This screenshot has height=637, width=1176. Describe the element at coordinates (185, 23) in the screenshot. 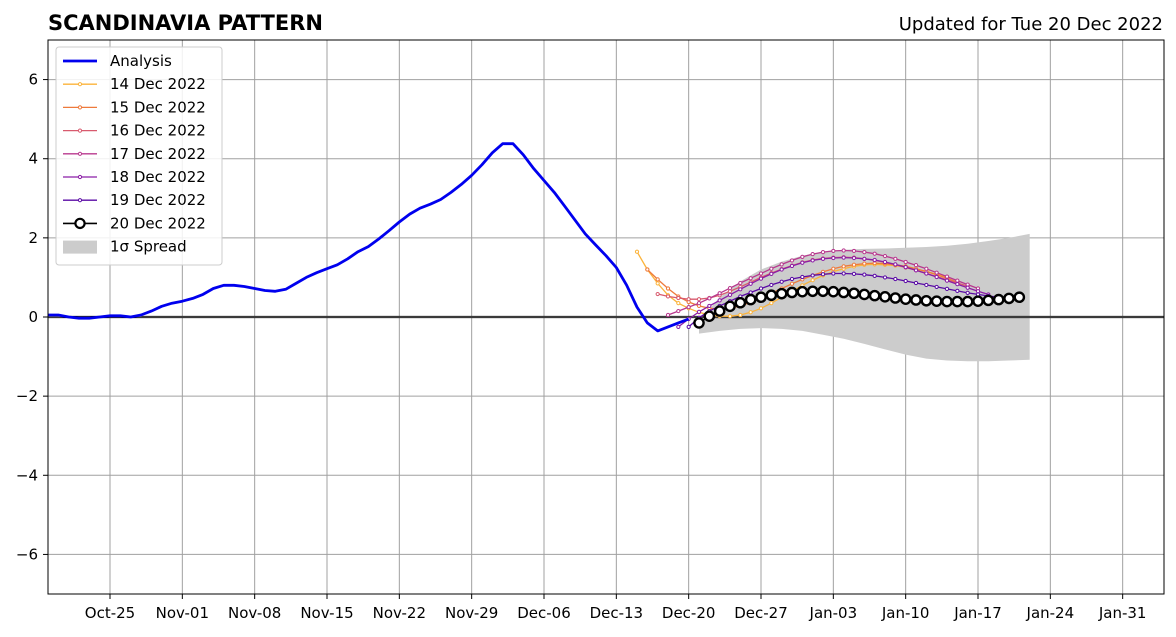

I see `chart-title: SCANDINAVIA PATTERN` at that location.